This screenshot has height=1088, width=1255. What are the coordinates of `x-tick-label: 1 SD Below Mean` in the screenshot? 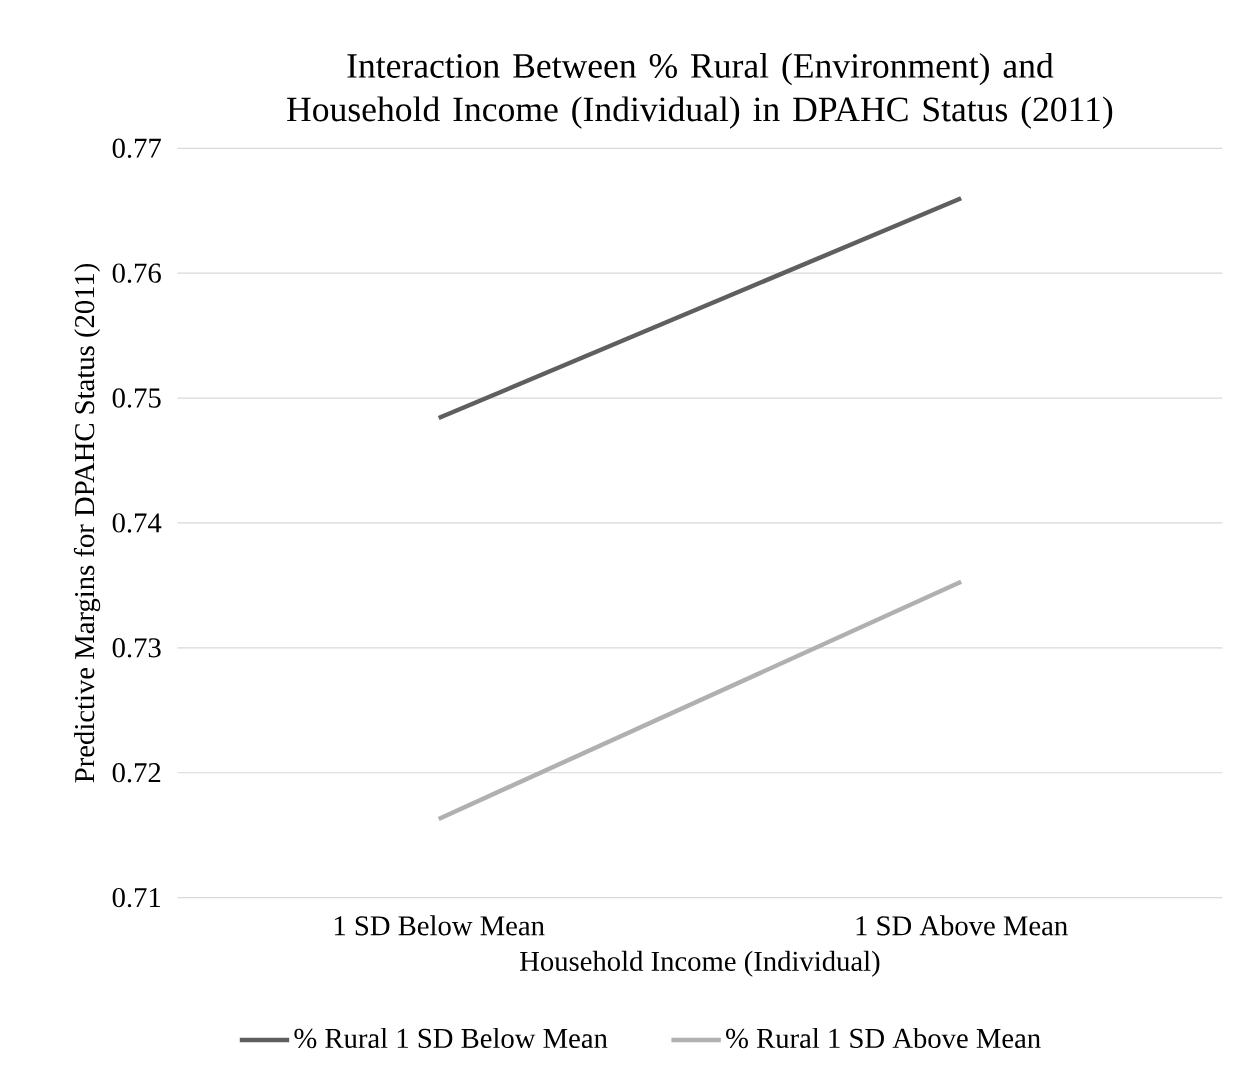 It's located at (439, 925).